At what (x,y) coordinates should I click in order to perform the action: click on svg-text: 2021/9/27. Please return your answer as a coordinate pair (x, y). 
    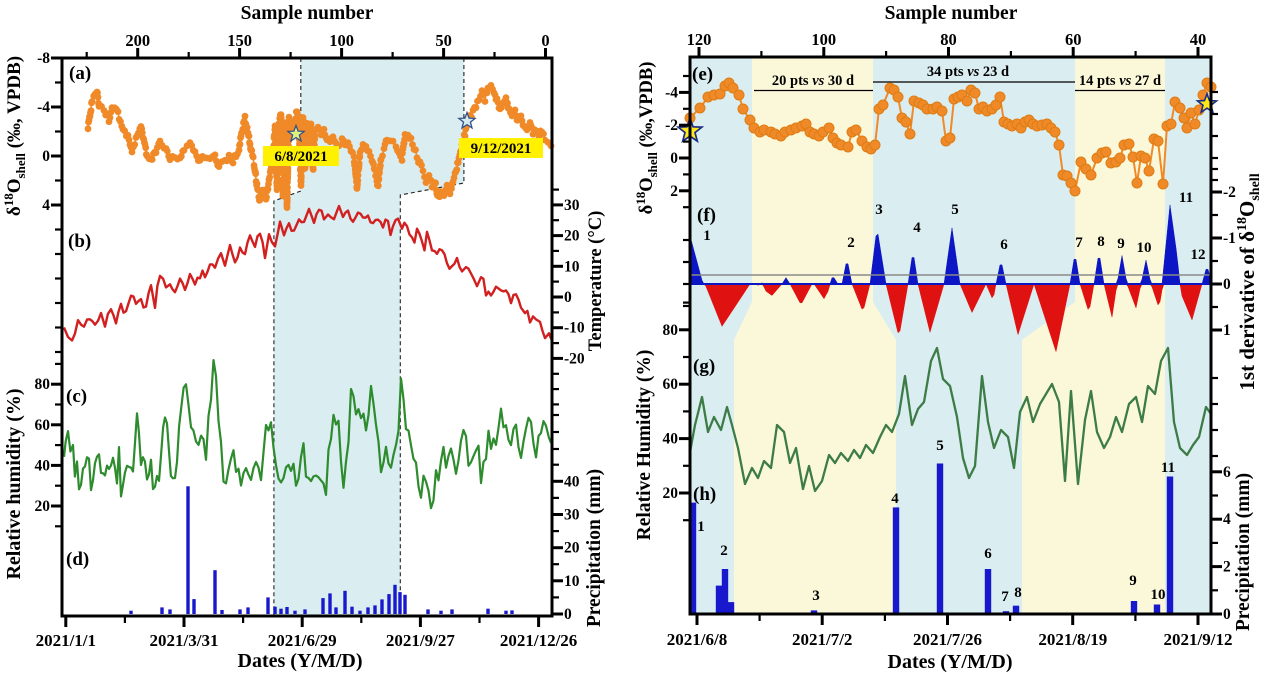
    Looking at the image, I should click on (420, 640).